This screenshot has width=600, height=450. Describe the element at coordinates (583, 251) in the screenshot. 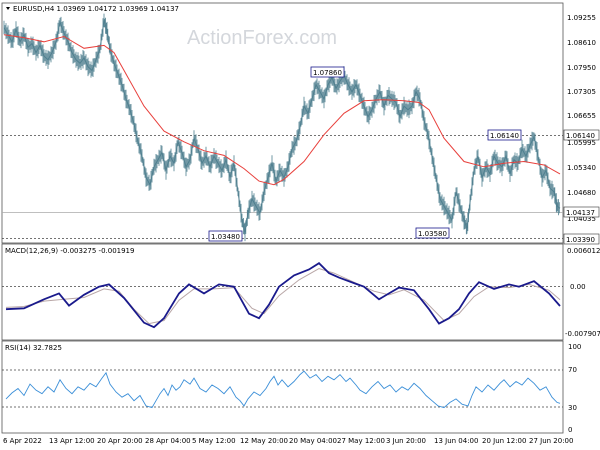

I see `y-tick-label: 0.006012` at that location.